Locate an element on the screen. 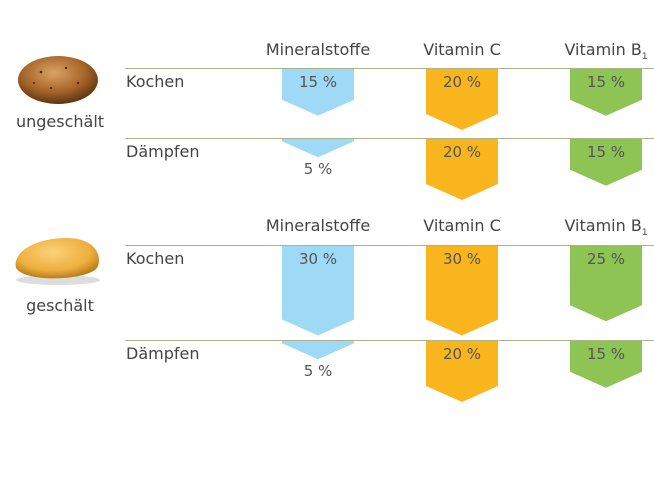 The width and height of the screenshot is (654, 491). unpeeled-potato-image is located at coordinates (58, 80).